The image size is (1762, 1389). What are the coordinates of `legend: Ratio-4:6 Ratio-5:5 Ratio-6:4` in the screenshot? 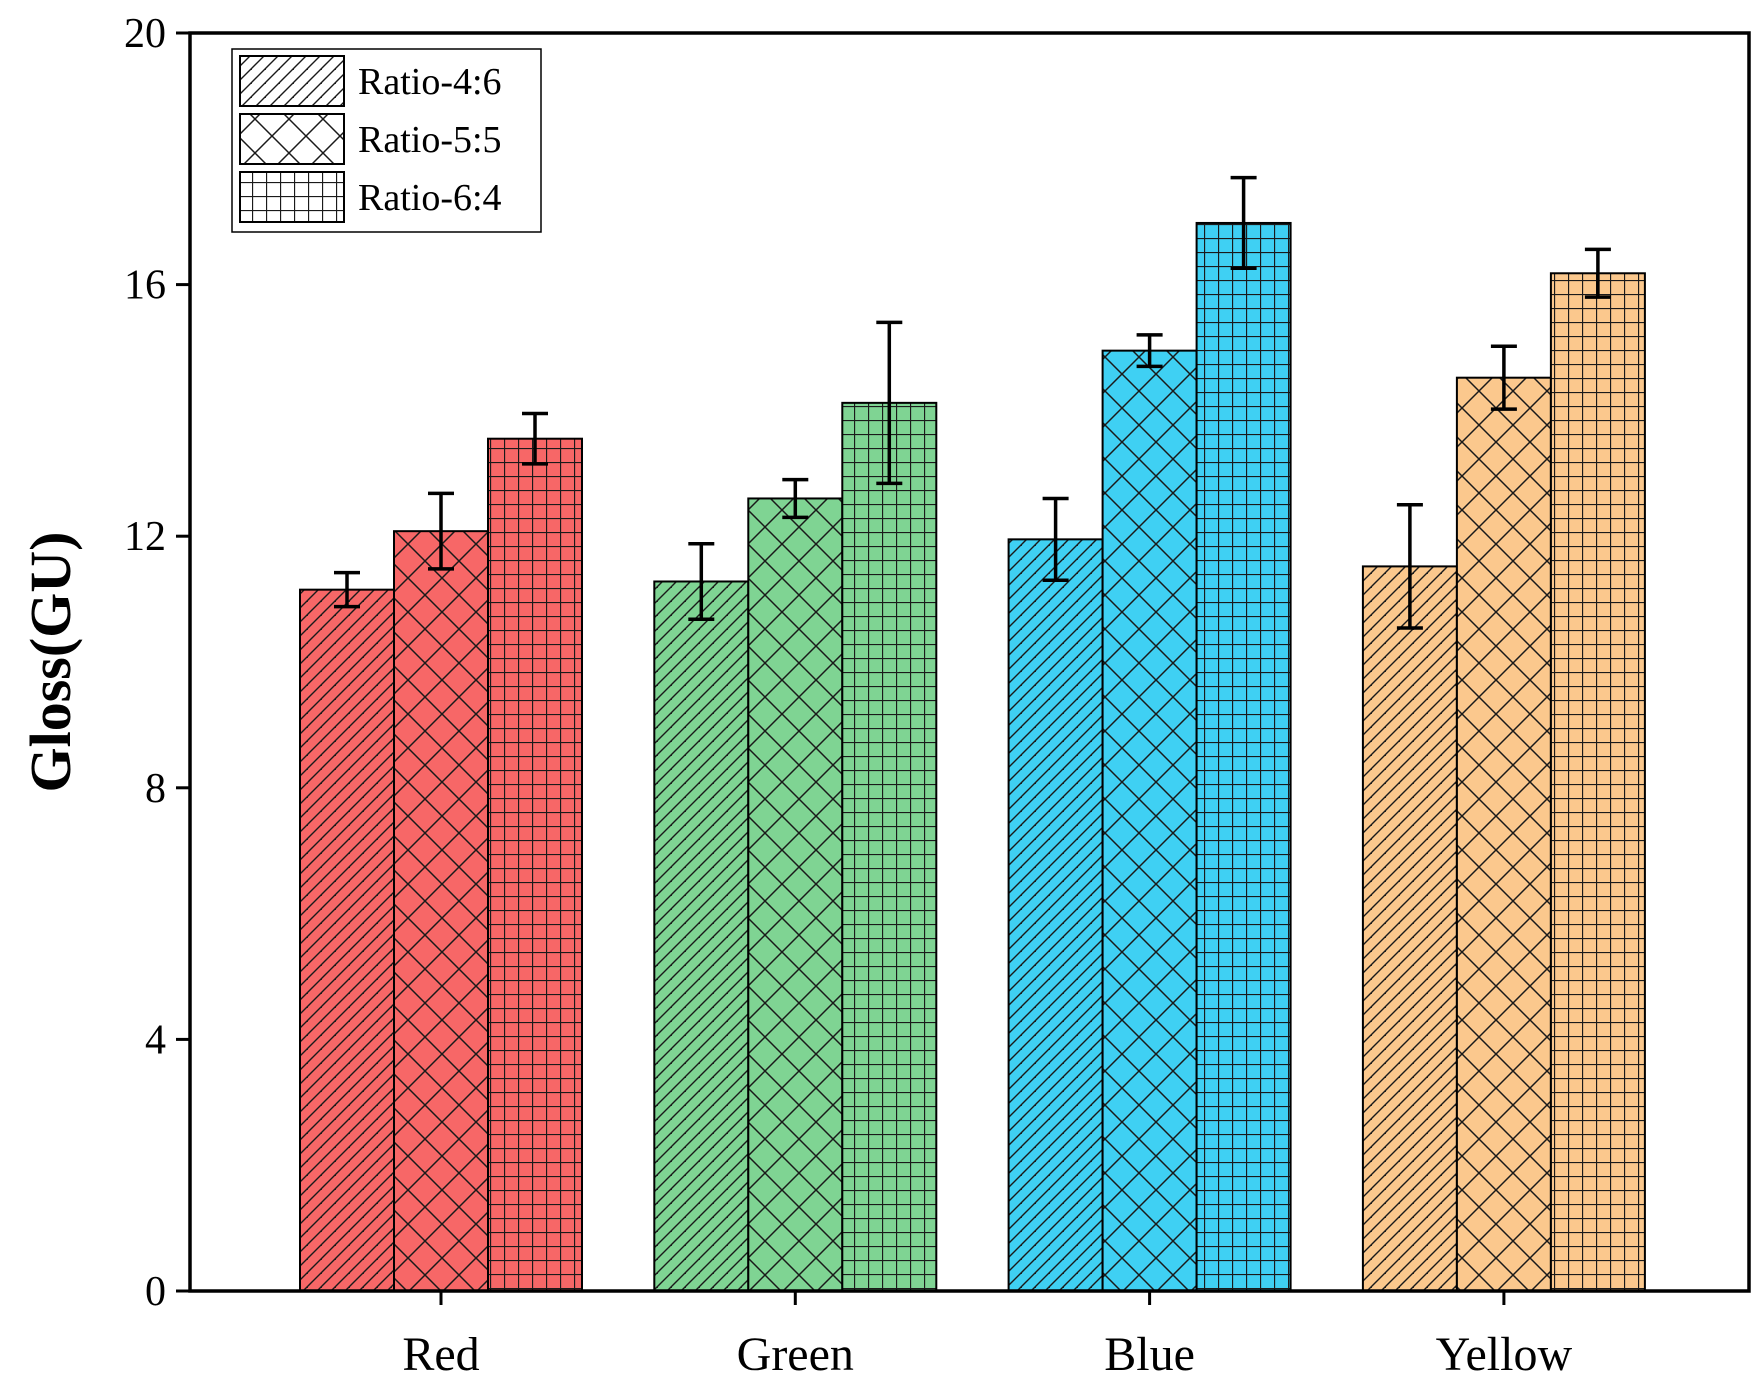 It's located at (386, 140).